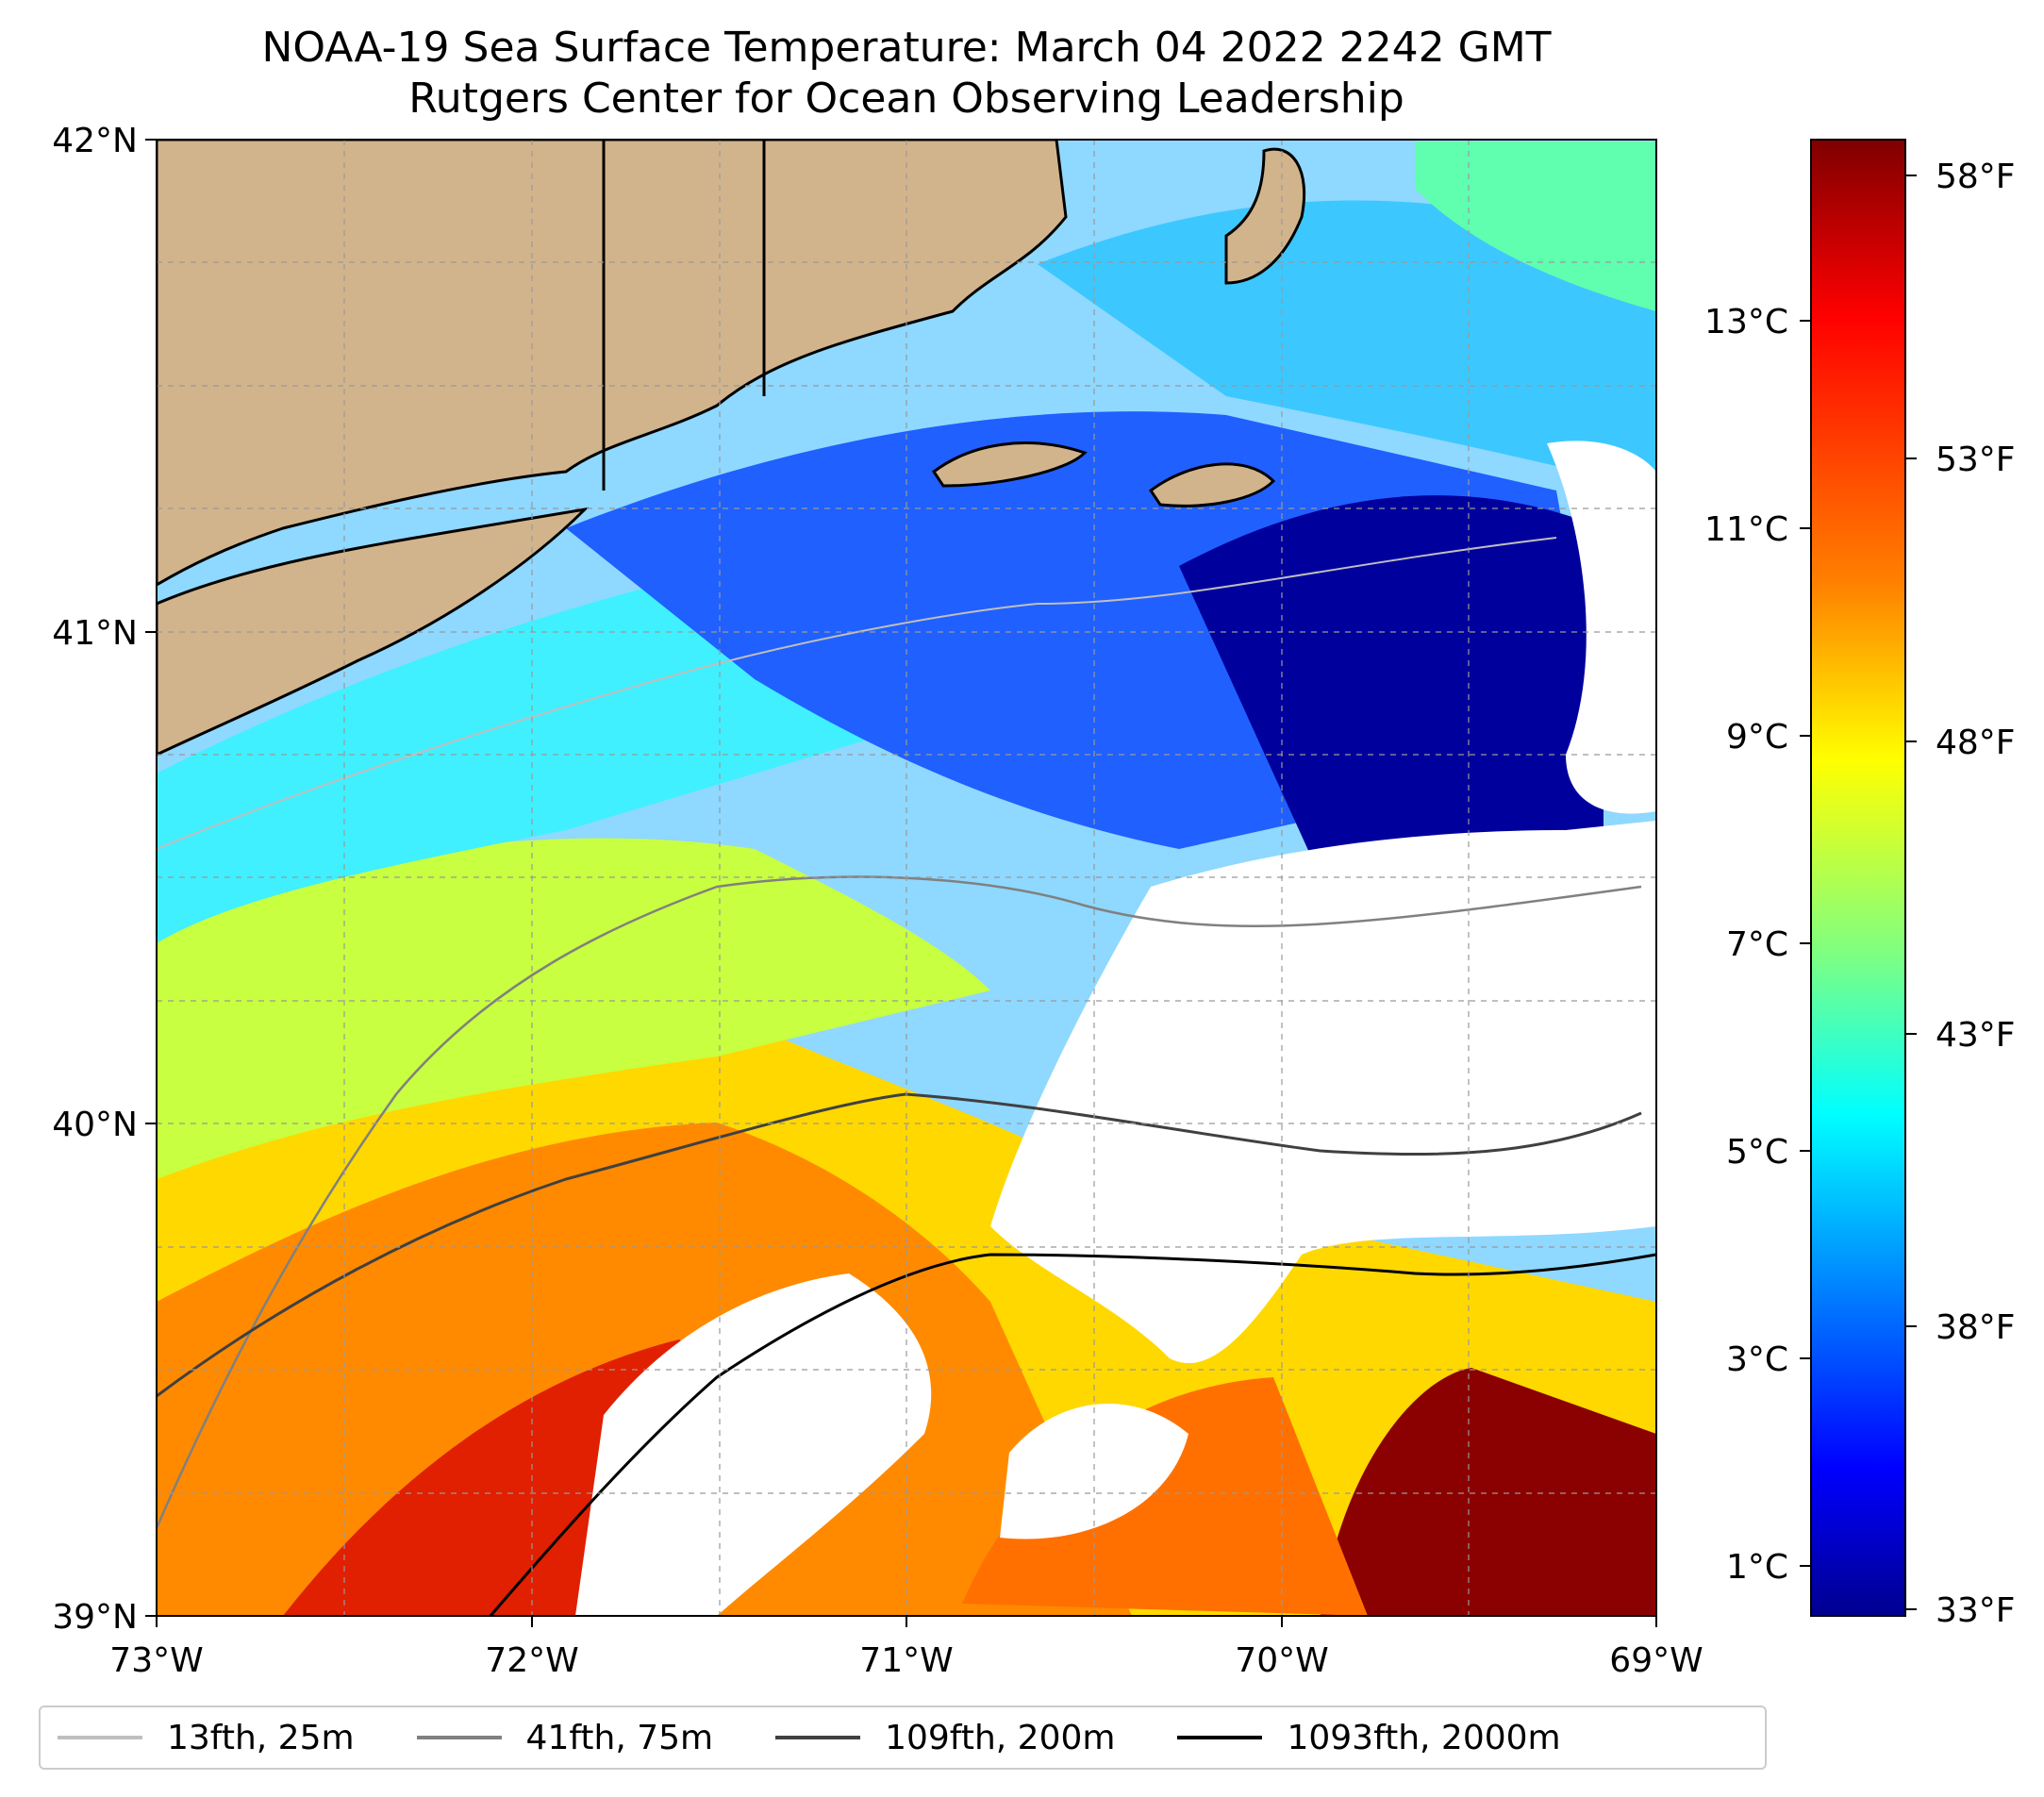 The width and height of the screenshot is (2044, 1797). What do you see at coordinates (1000, 1737) in the screenshot?
I see `legend-label: 109fth, 200m` at bounding box center [1000, 1737].